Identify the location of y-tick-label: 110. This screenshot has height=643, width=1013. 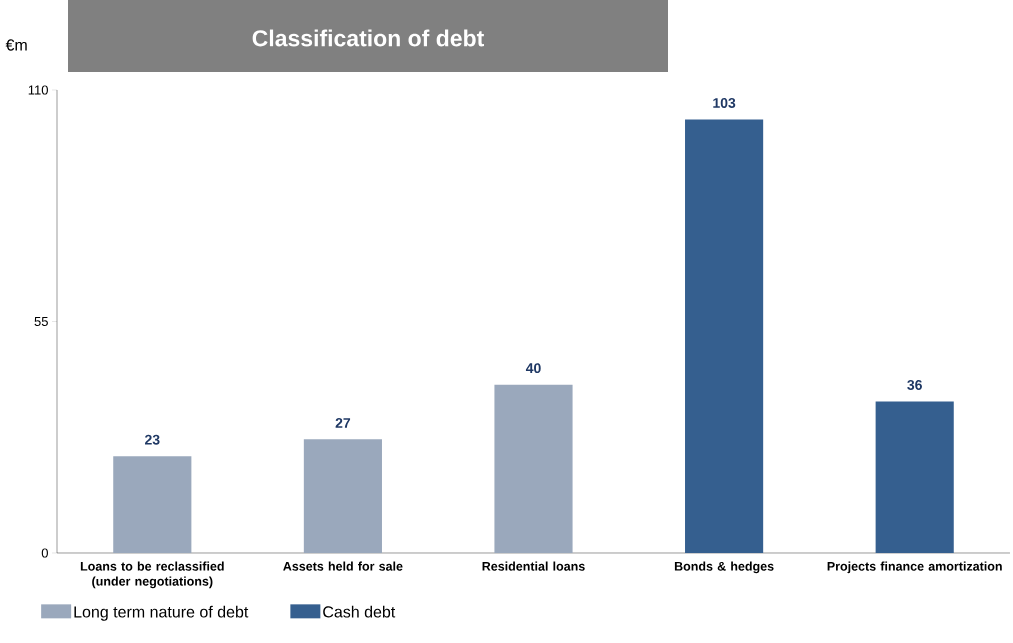
(38, 90).